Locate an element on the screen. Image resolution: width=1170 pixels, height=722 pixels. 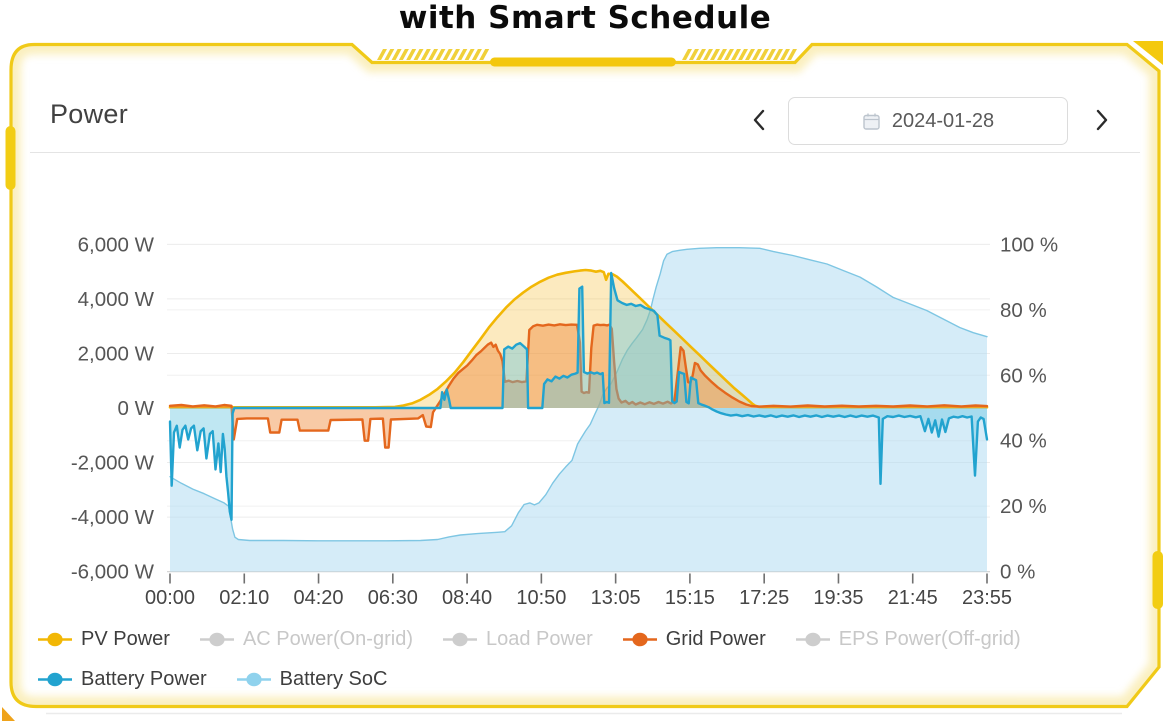
legend-label: Load Power is located at coordinates (539, 638).